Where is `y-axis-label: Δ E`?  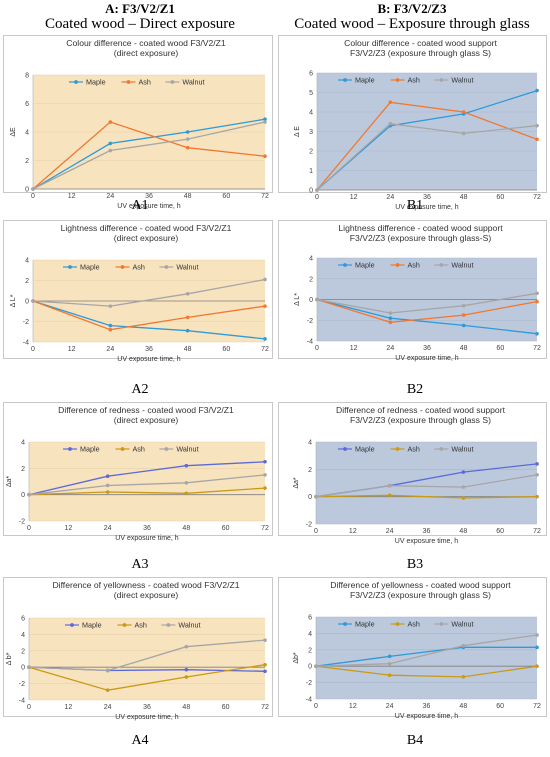 y-axis-label: Δ E is located at coordinates (297, 131).